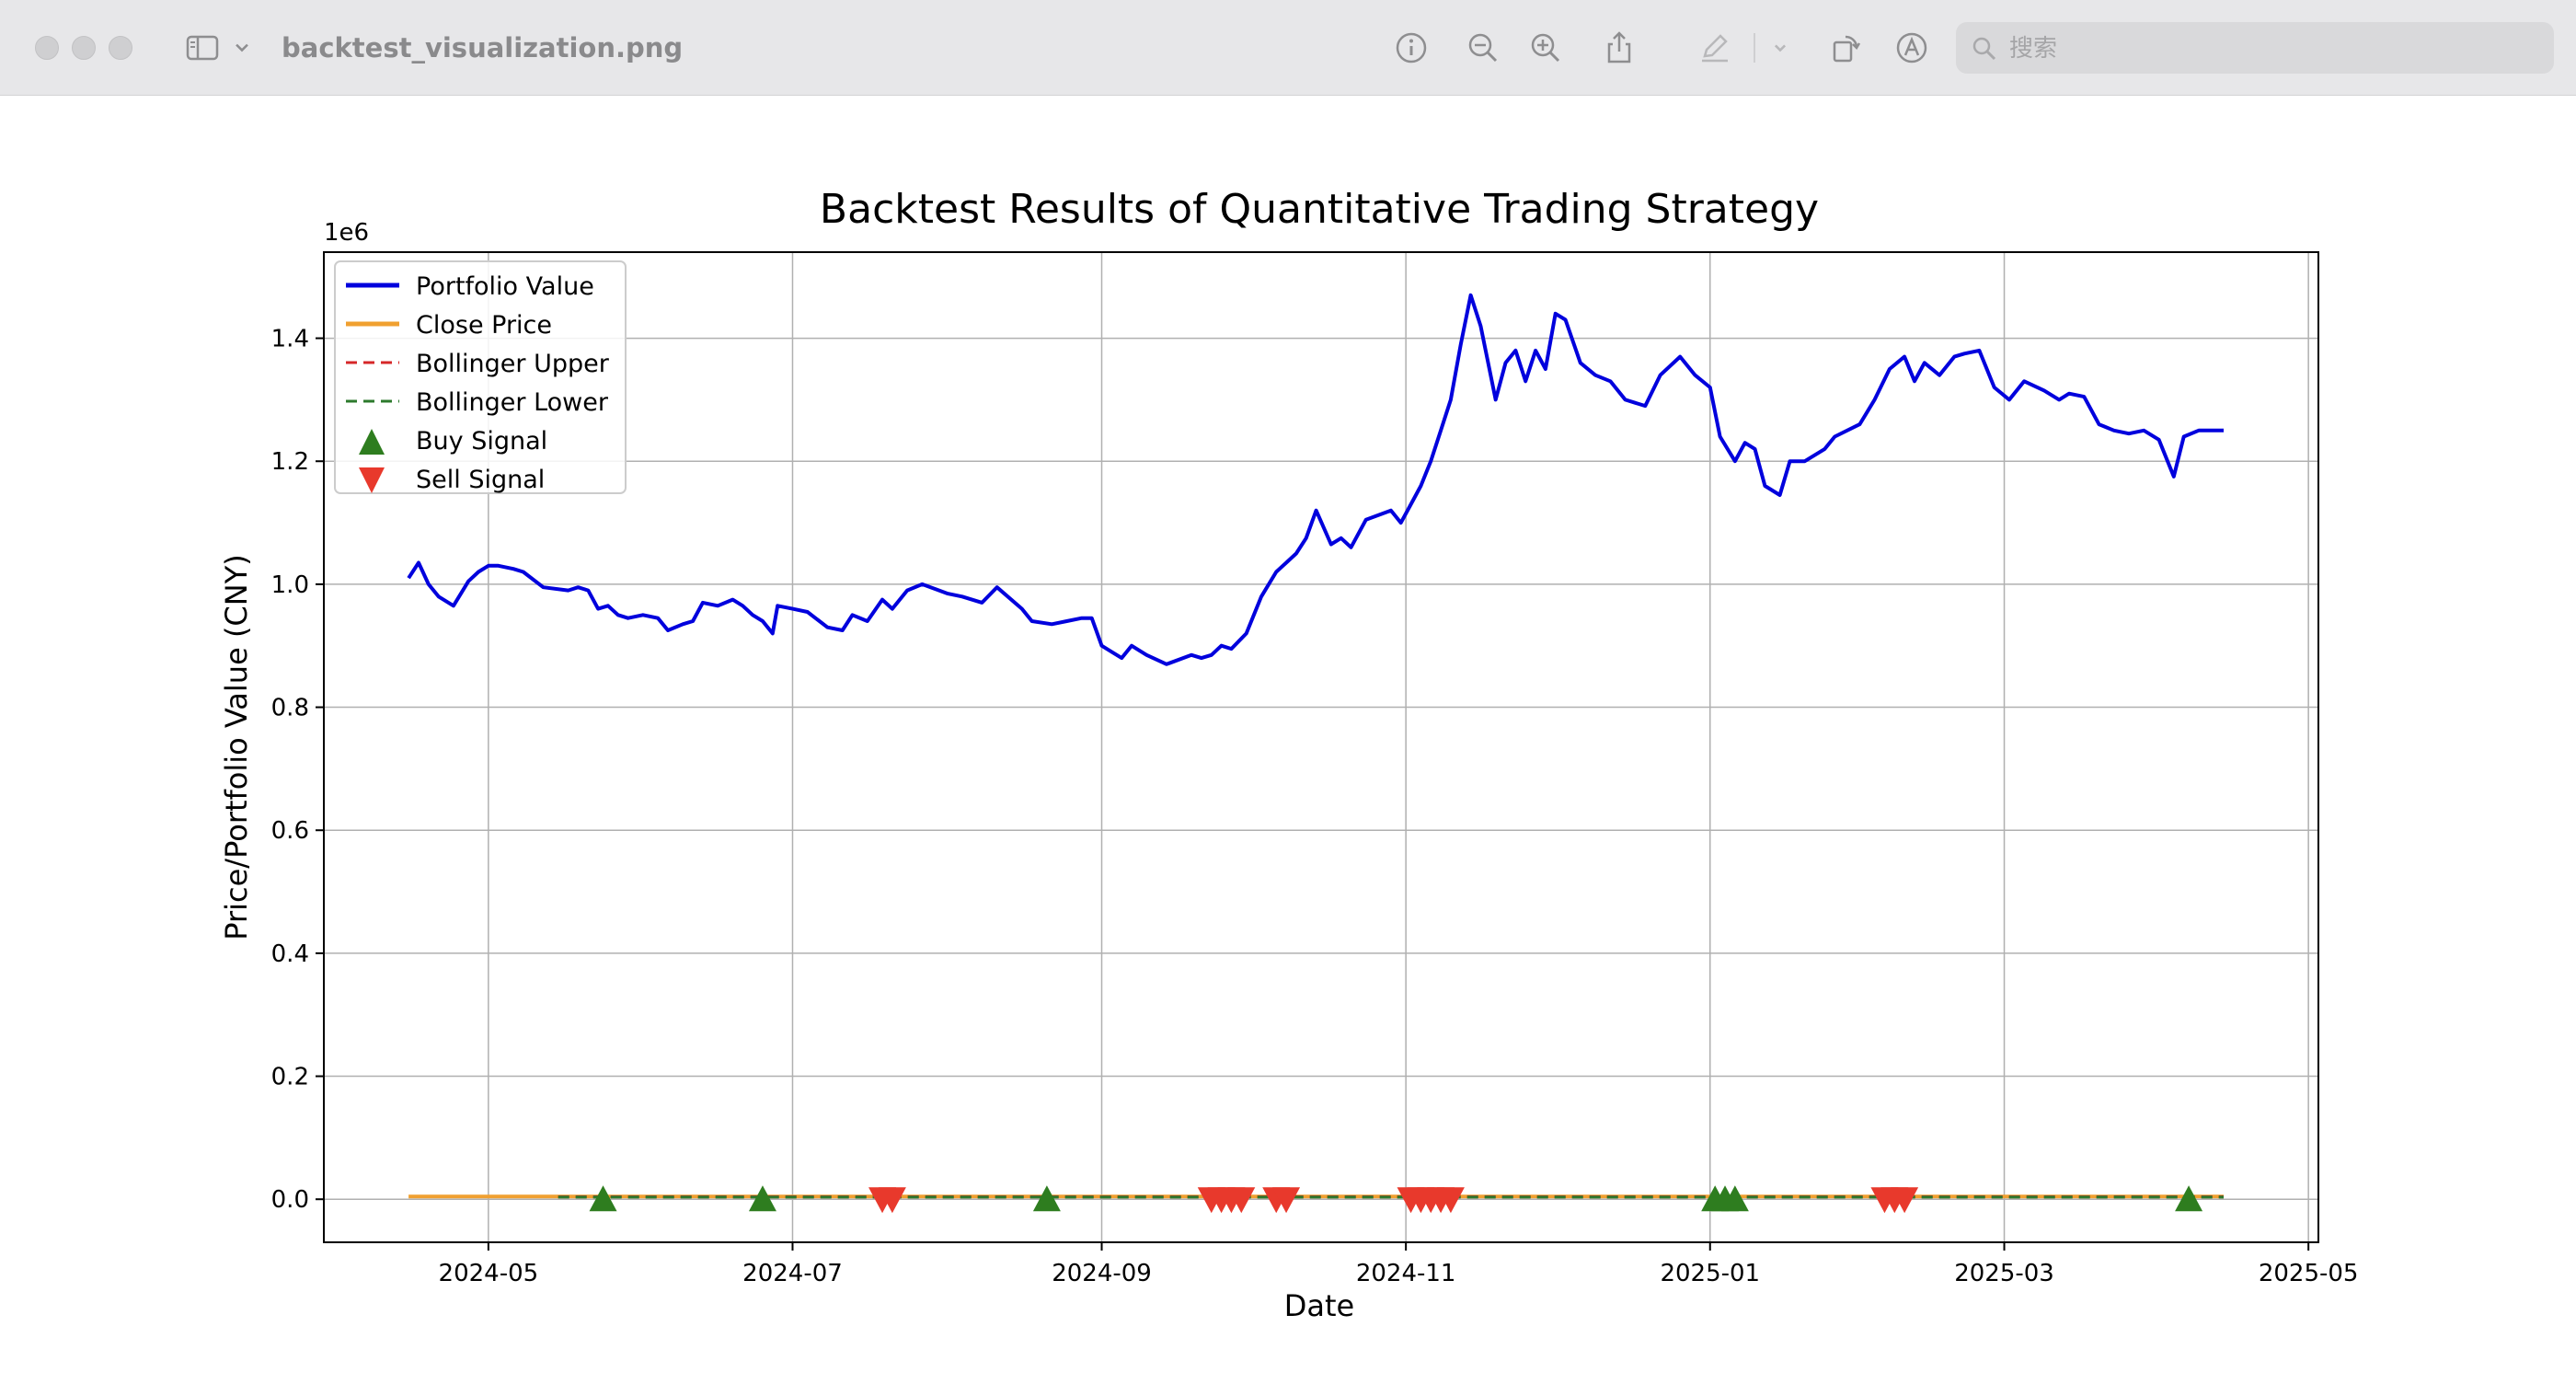  Describe the element at coordinates (2309, 1273) in the screenshot. I see `x-tick-label: 2025-05` at that location.